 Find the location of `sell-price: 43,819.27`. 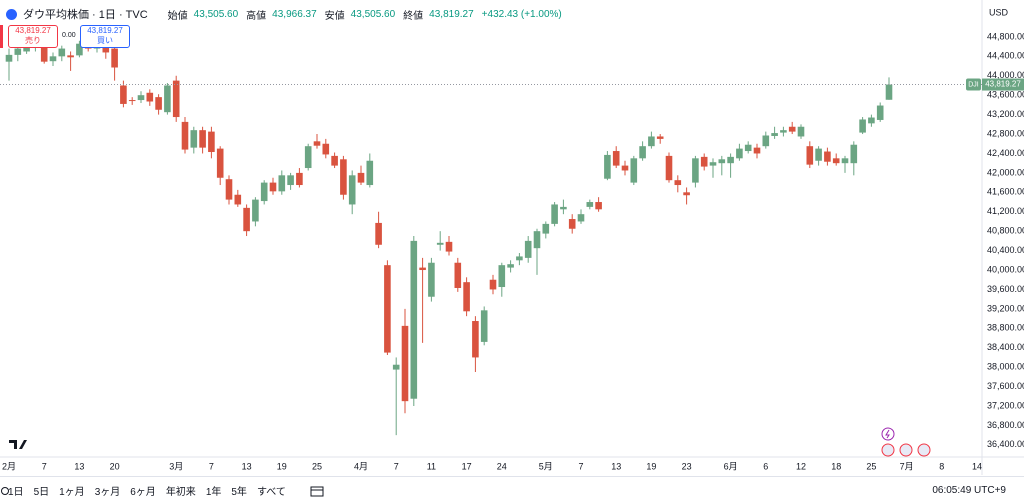

sell-price: 43,819.27 is located at coordinates (33, 30).